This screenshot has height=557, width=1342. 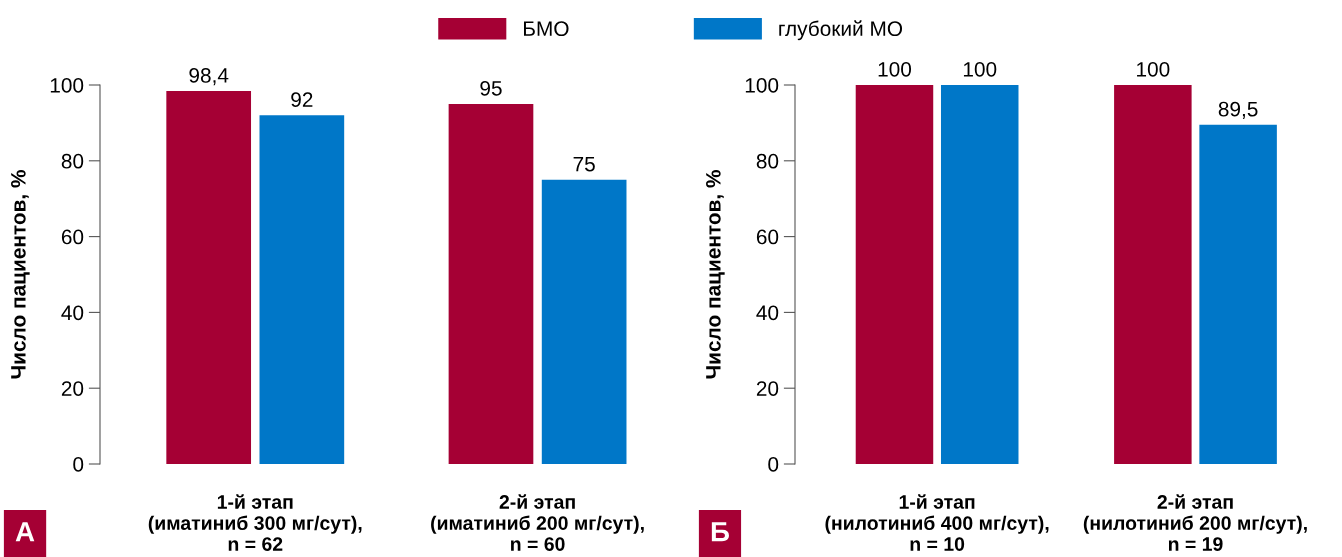 What do you see at coordinates (255, 522) in the screenshot?
I see `x-tick-label: 1-й этап (иматиниб 300 мг/сут), n = 62` at bounding box center [255, 522].